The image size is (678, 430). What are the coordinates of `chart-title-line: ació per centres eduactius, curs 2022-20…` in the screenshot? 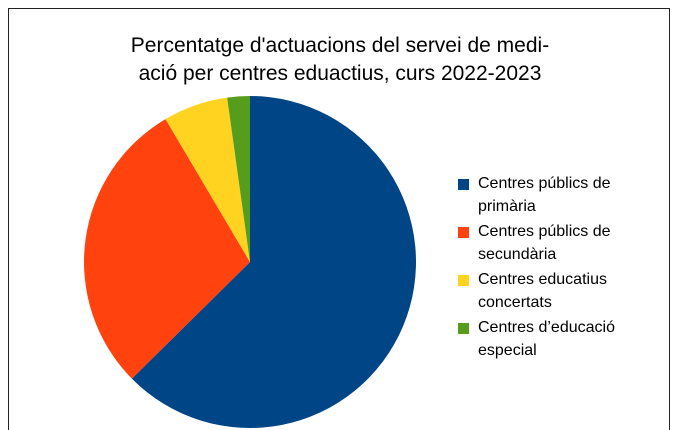 It's located at (340, 73).